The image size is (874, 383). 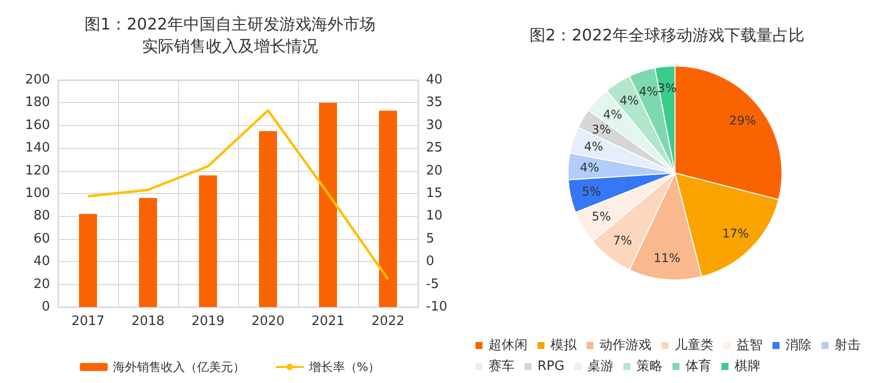 What do you see at coordinates (437, 307) in the screenshot?
I see `y2-tick-label: -10` at bounding box center [437, 307].